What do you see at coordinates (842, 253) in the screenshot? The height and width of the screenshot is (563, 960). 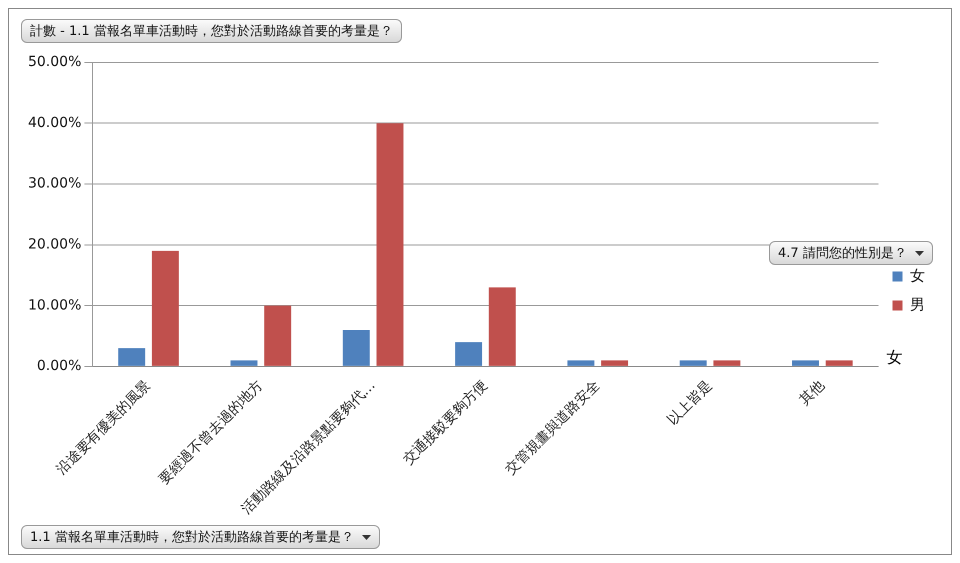 I see `legend-title: 4.7 請問您的性別是？` at bounding box center [842, 253].